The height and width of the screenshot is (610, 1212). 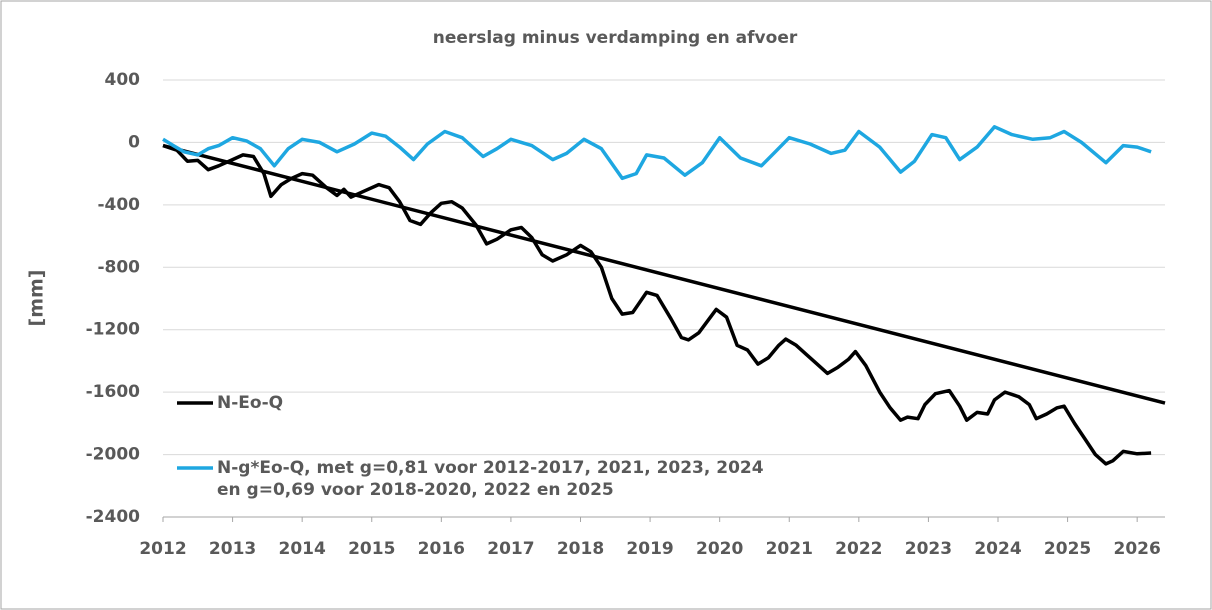 What do you see at coordinates (113, 517) in the screenshot?
I see `y-tick-label: -2400` at bounding box center [113, 517].